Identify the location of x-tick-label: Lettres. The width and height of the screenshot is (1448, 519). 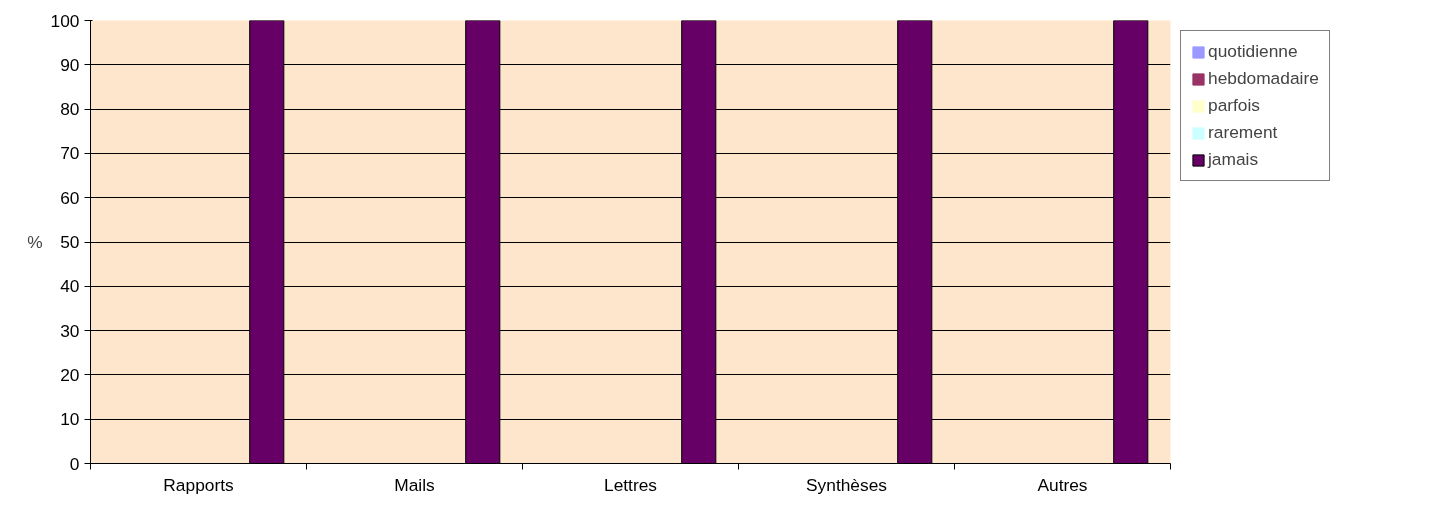
(631, 484).